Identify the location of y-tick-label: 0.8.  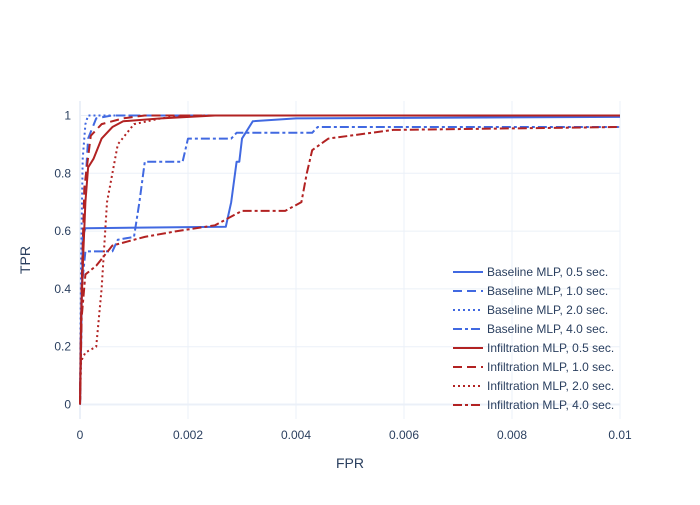
(62, 173).